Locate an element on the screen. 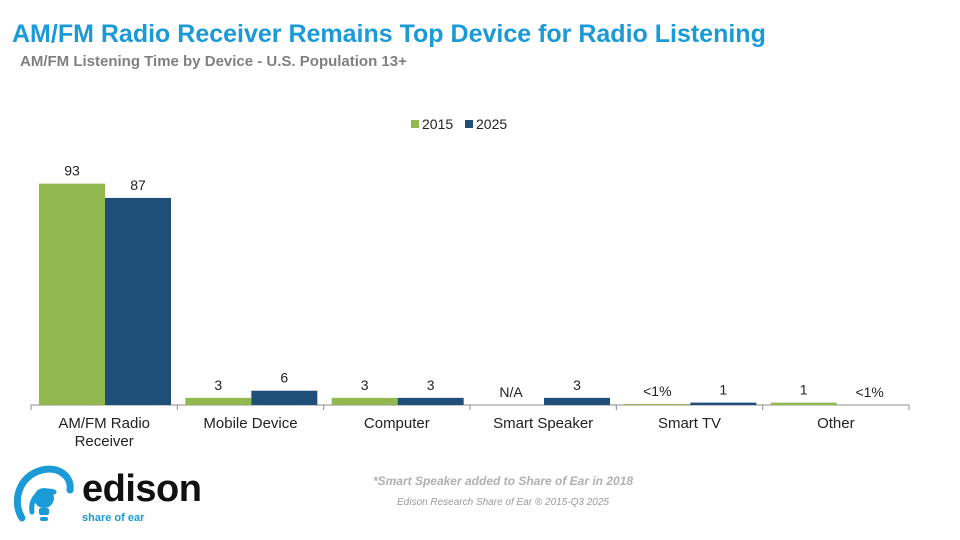  category-label: Smart Speaker is located at coordinates (543, 423).